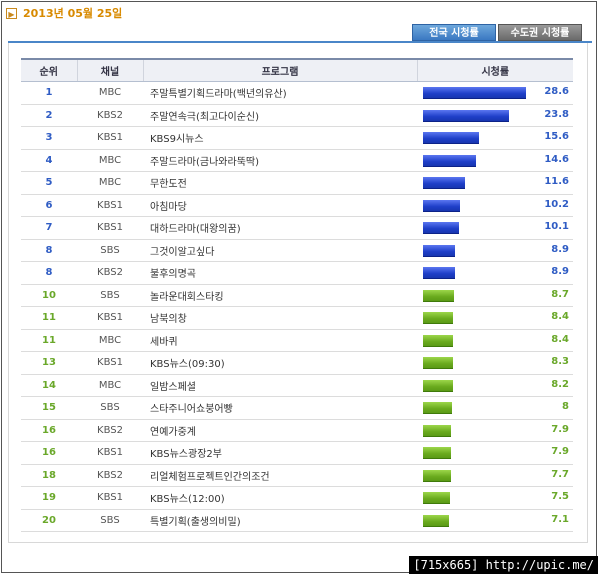 The width and height of the screenshot is (600, 576). I want to click on program-cell: KBS뉴스(09:30), so click(280, 363).